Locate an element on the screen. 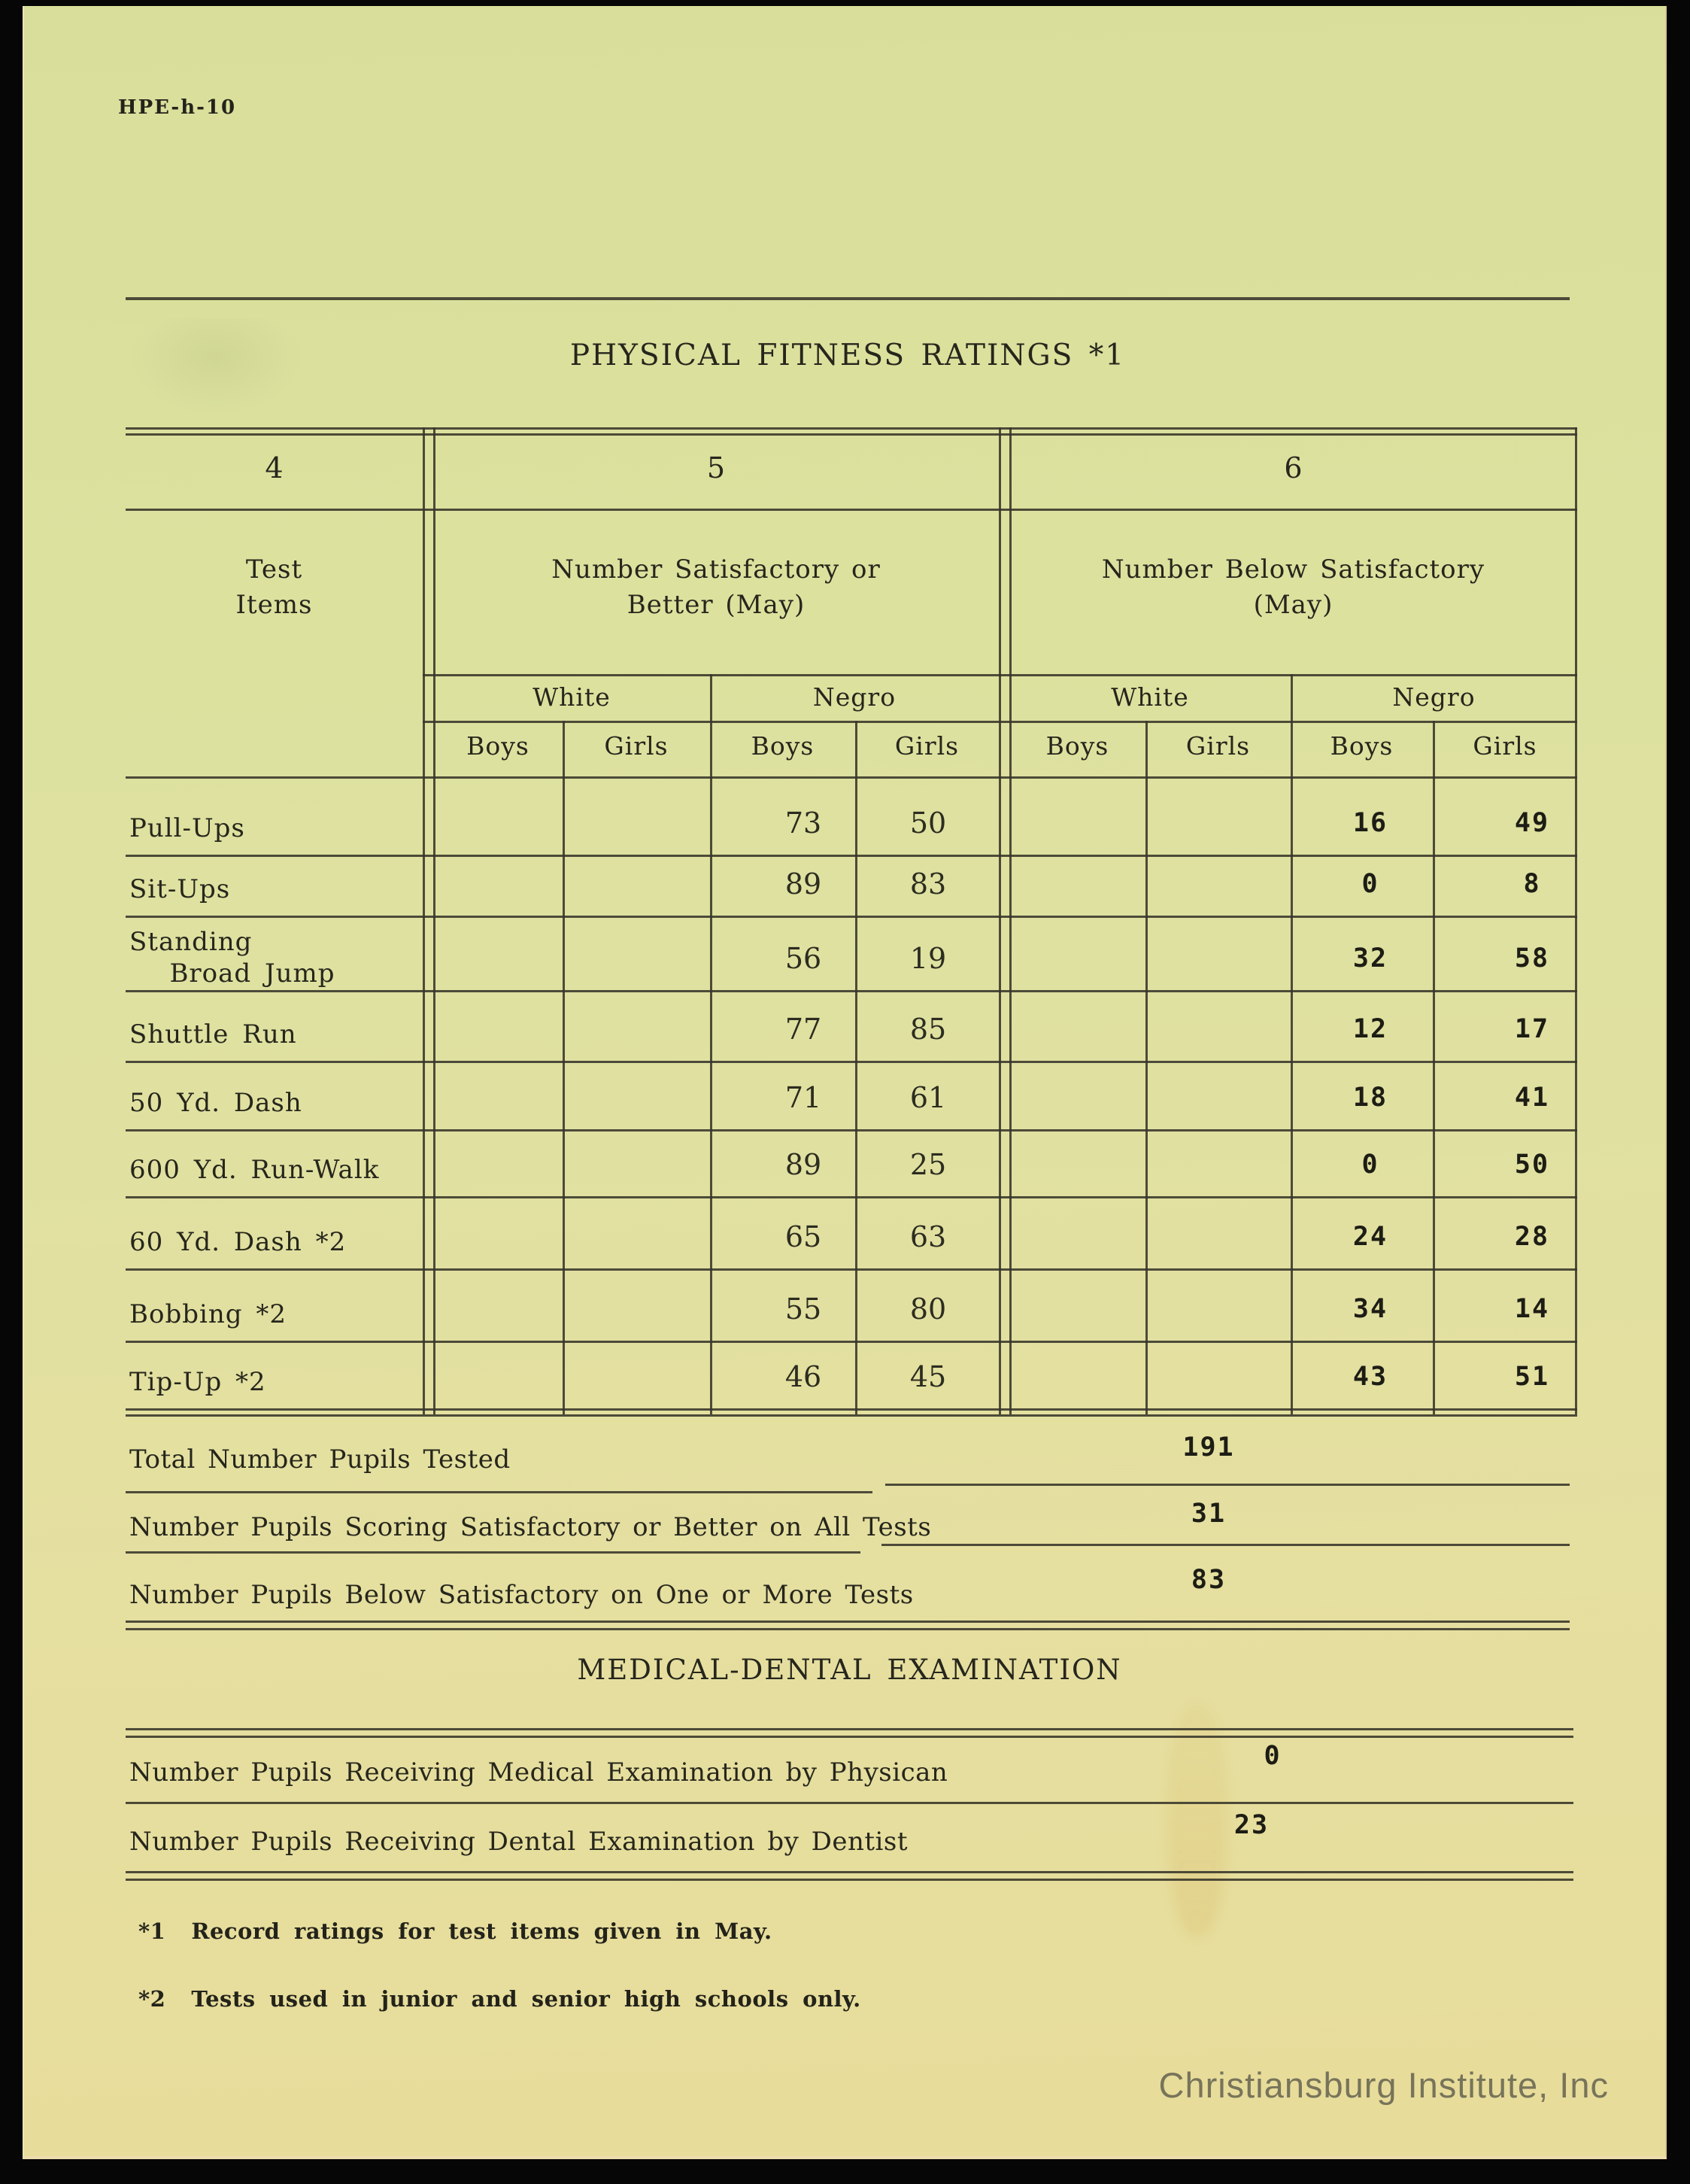  sat-white-boys-header: Boys is located at coordinates (497, 746).